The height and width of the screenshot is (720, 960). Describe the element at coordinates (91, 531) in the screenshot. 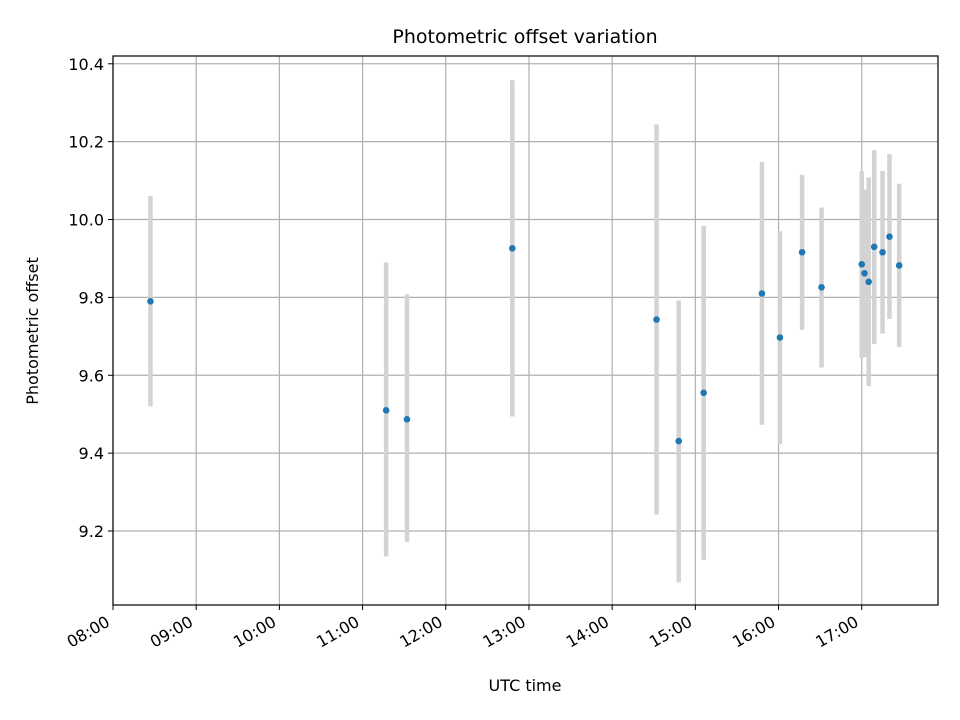

I see `y-tick-label: 9.2` at that location.